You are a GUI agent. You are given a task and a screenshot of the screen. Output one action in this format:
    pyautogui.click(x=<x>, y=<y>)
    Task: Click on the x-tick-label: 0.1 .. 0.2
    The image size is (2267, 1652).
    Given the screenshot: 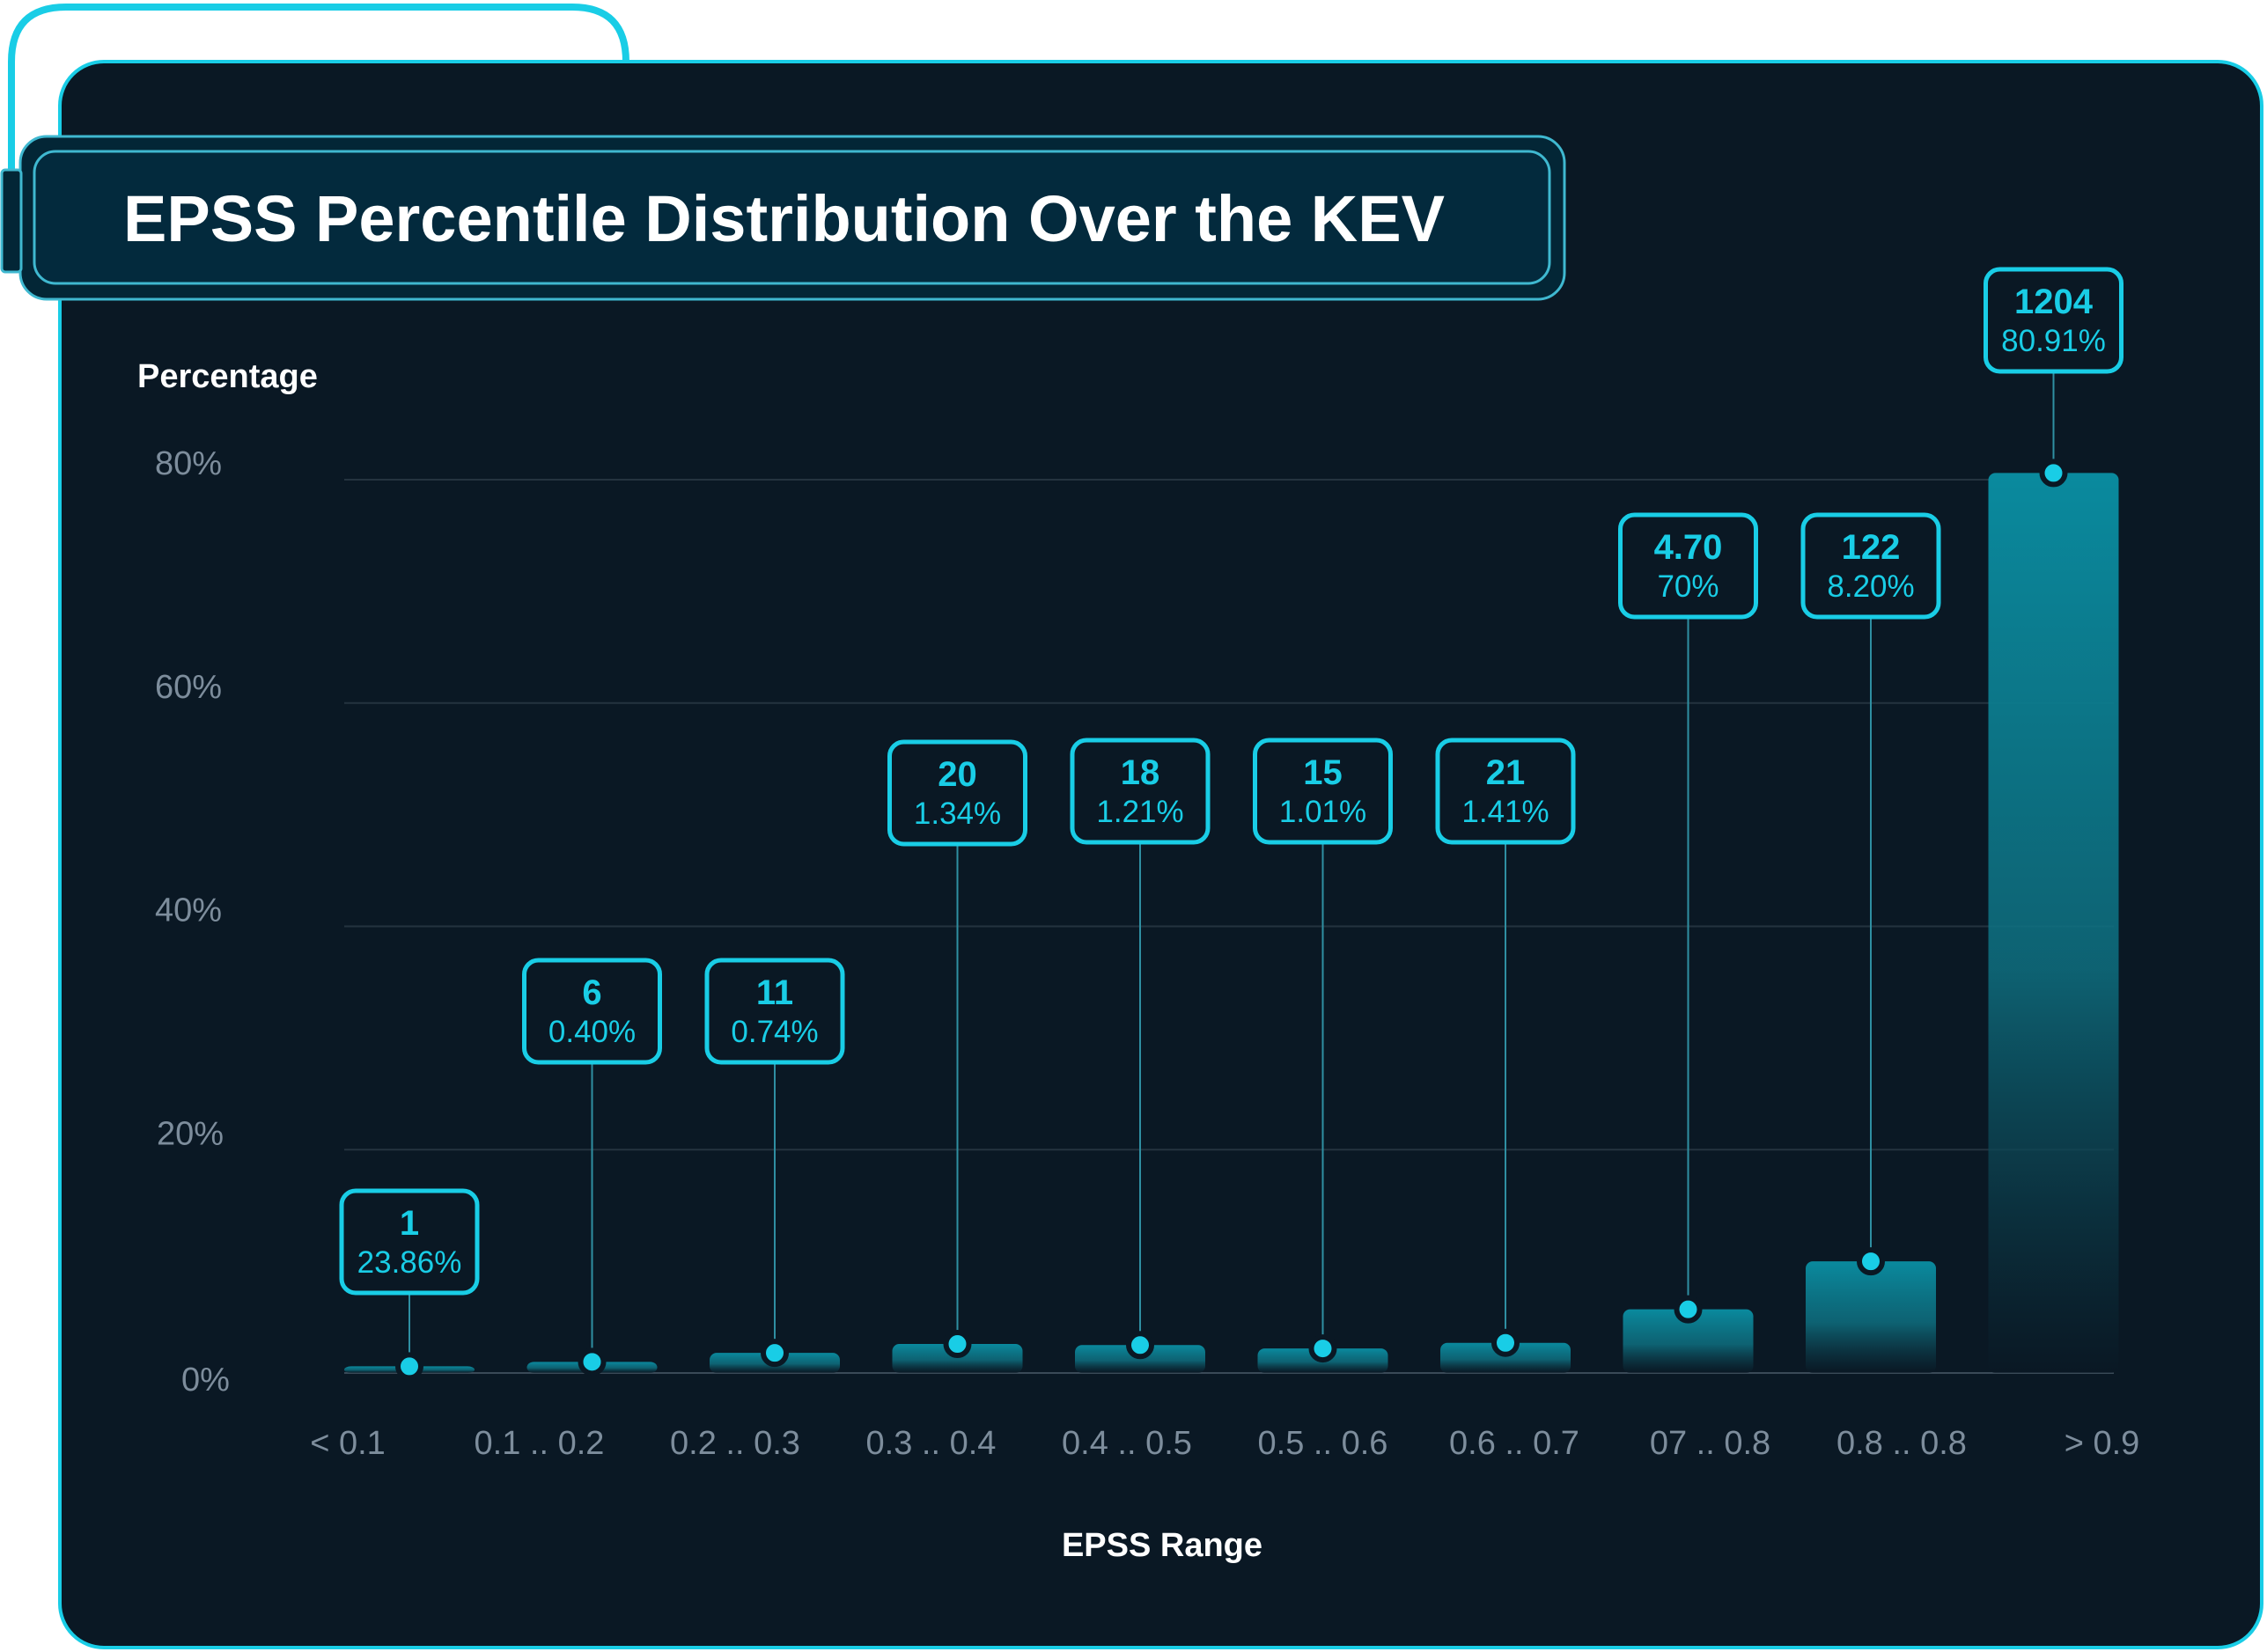 What is the action you would take?
    pyautogui.click(x=540, y=1443)
    